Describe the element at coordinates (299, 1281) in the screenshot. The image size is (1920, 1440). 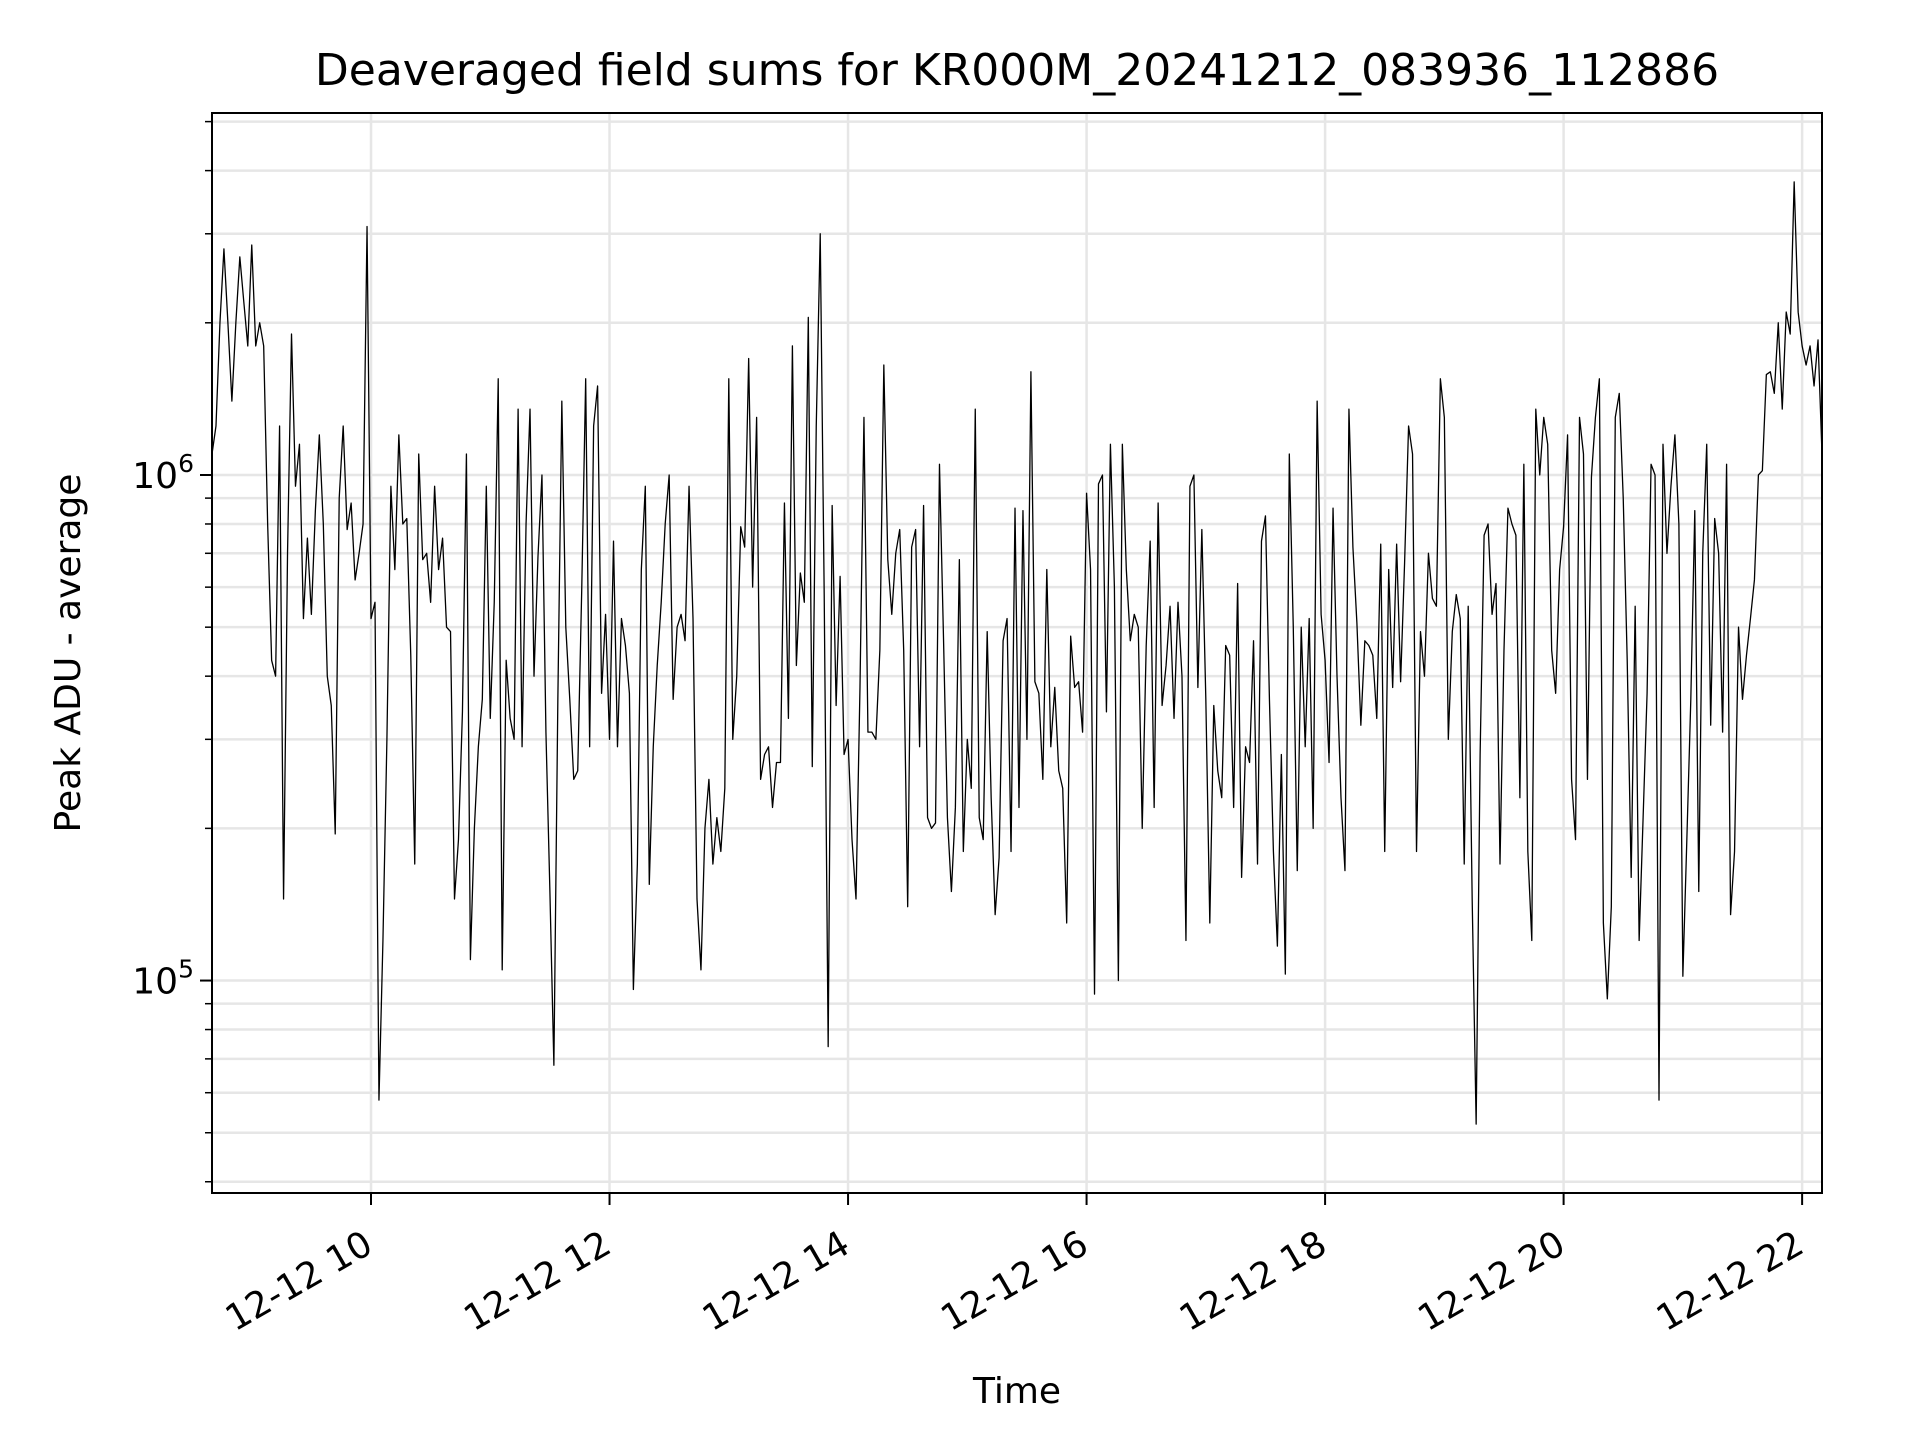
I see `x-tick-label: 12-12 10` at that location.